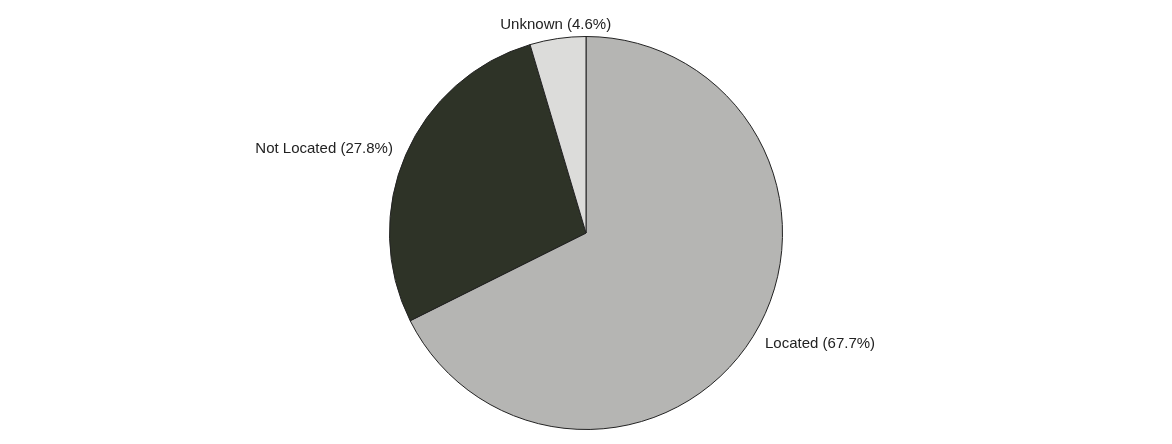 This screenshot has height=444, width=1172. I want to click on slice-label: Not Located (27.8%), so click(324, 148).